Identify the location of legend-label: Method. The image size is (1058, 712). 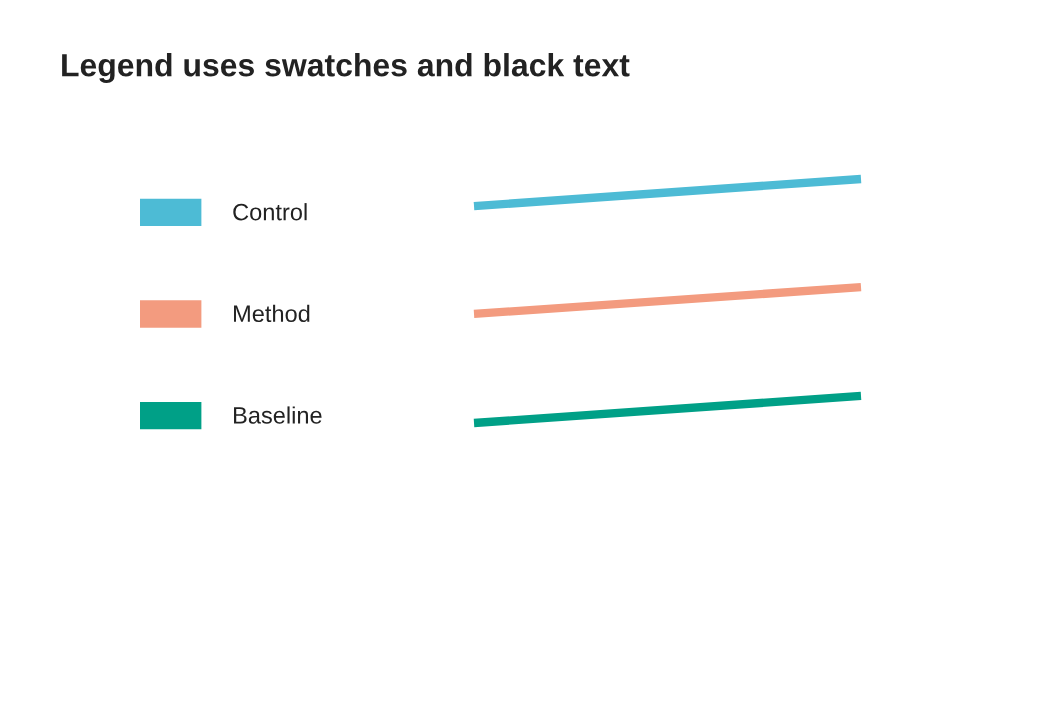
(272, 313).